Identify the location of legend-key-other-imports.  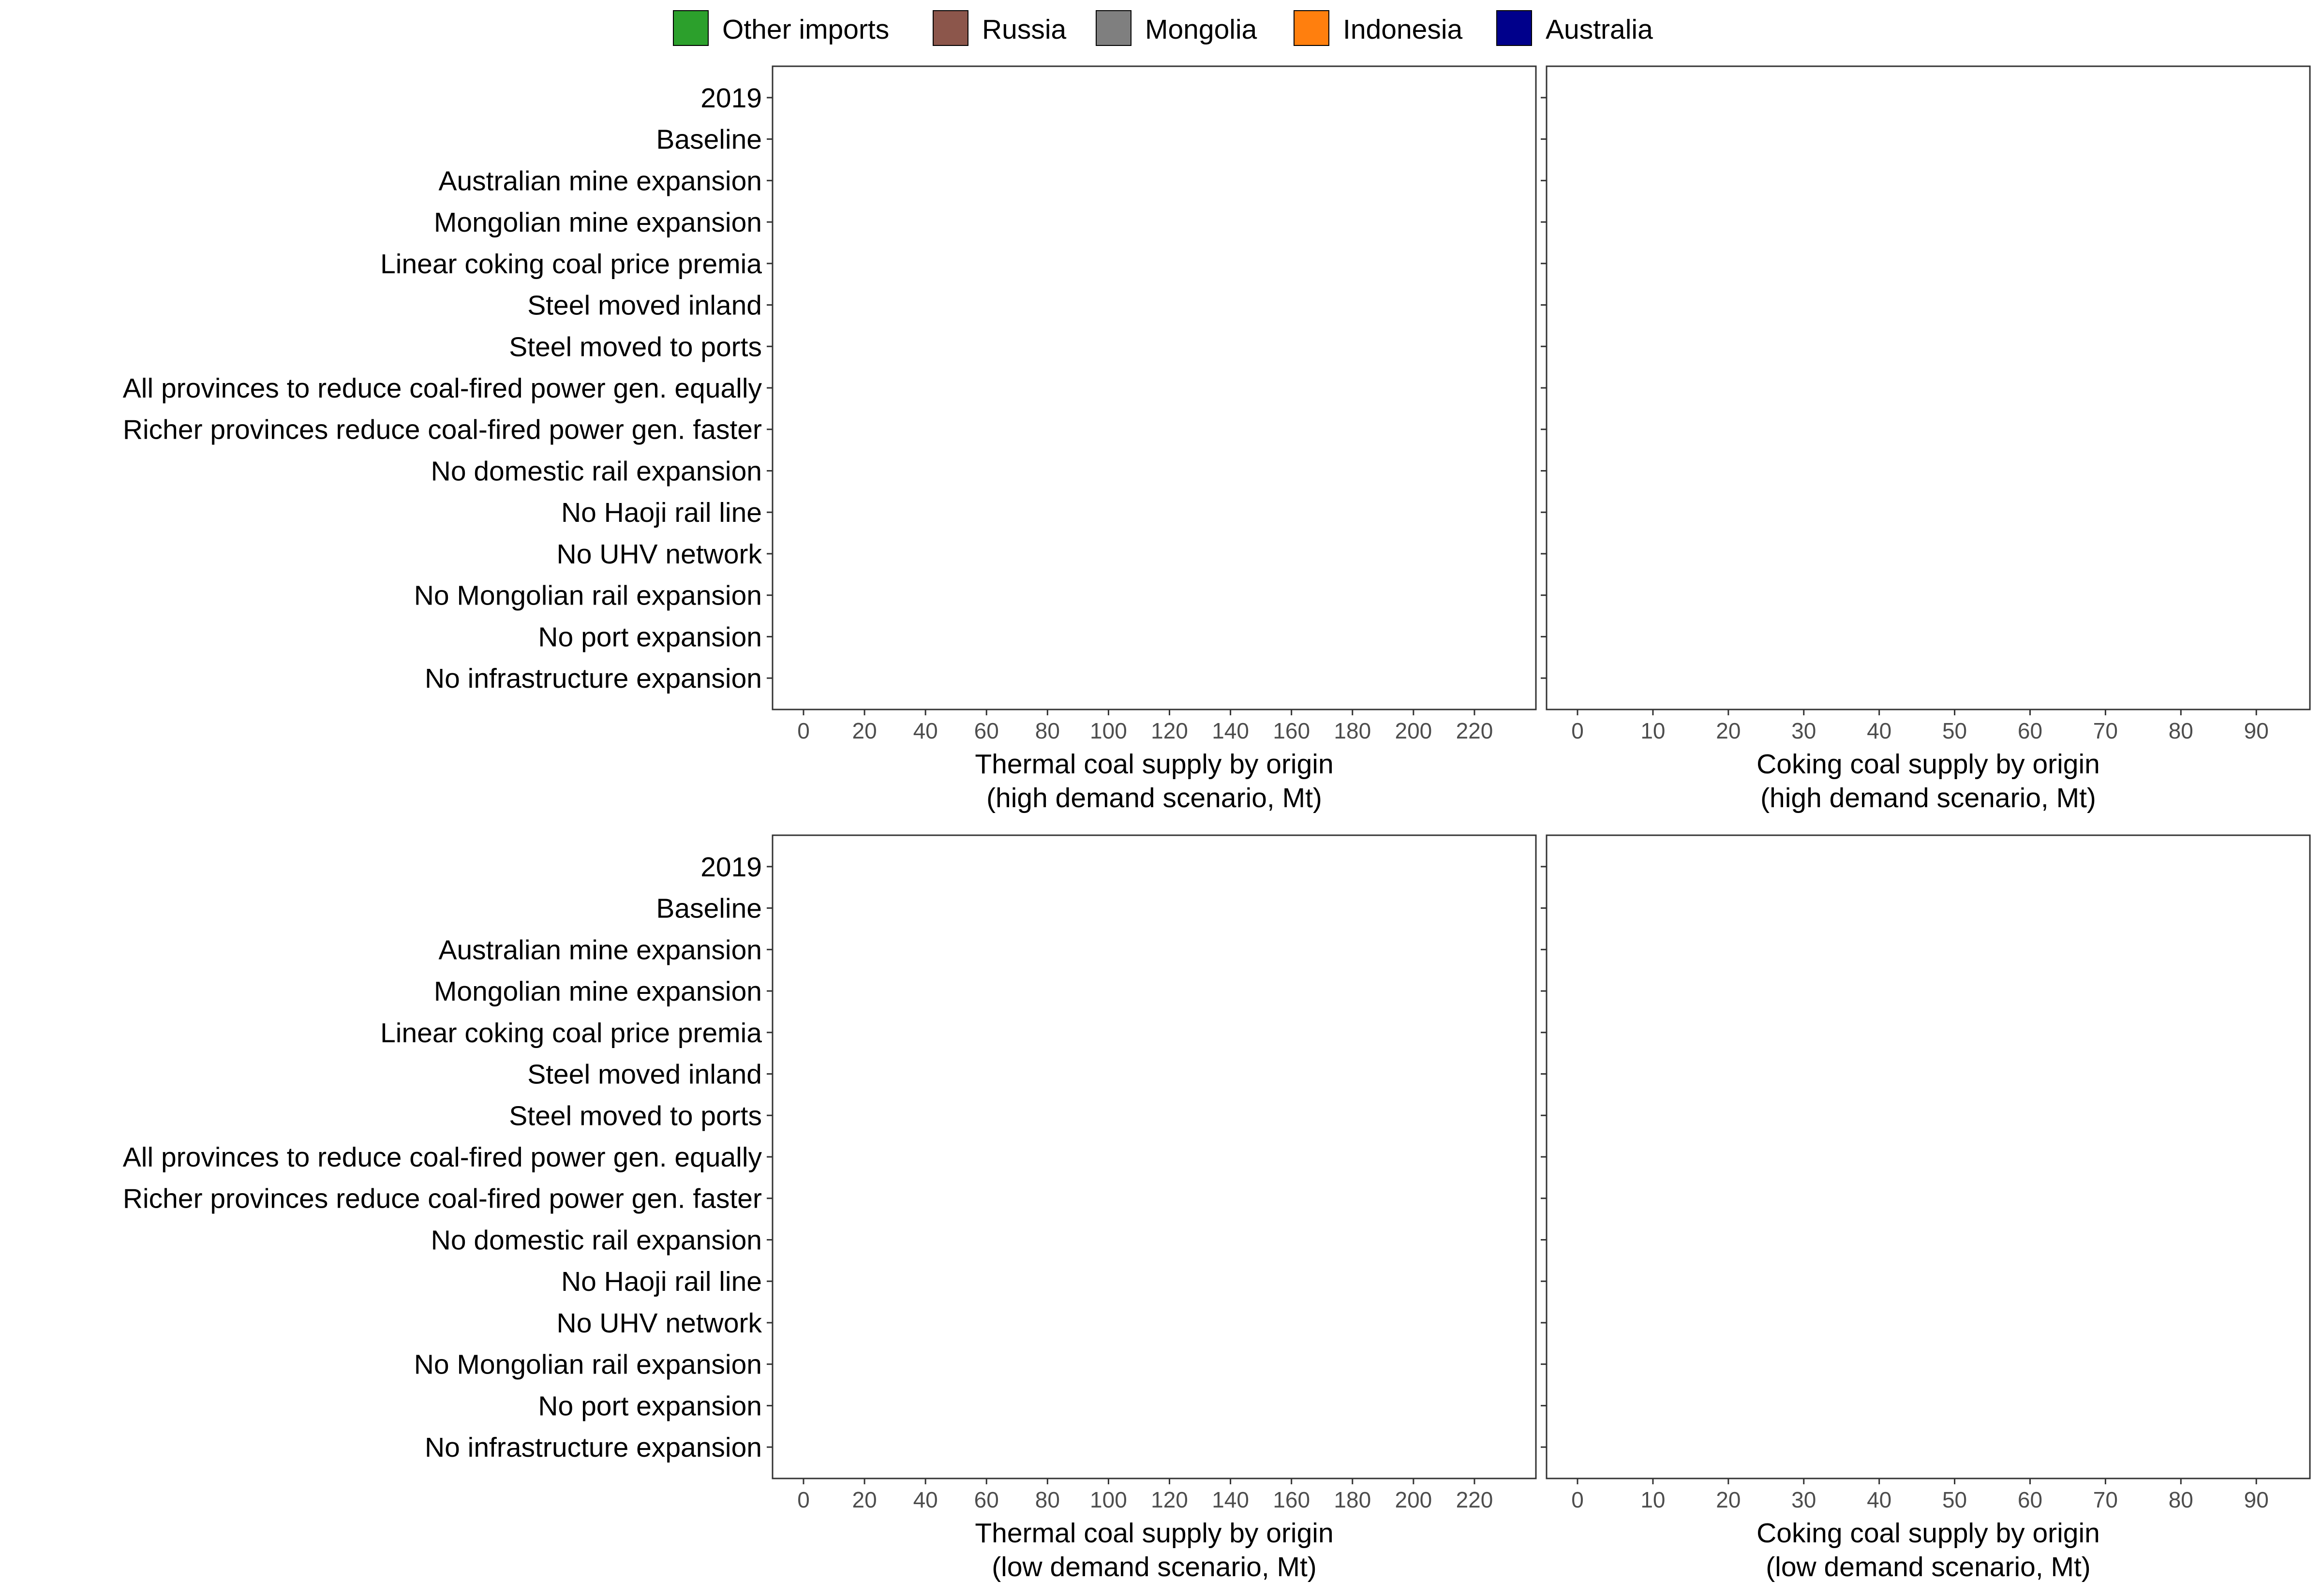
(691, 28).